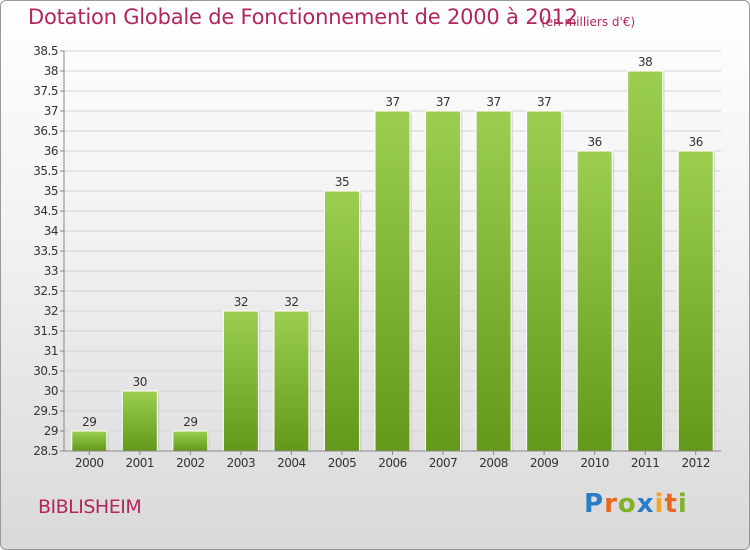 Image resolution: width=750 pixels, height=550 pixels. Describe the element at coordinates (241, 463) in the screenshot. I see `x-tick-label: 2003` at that location.